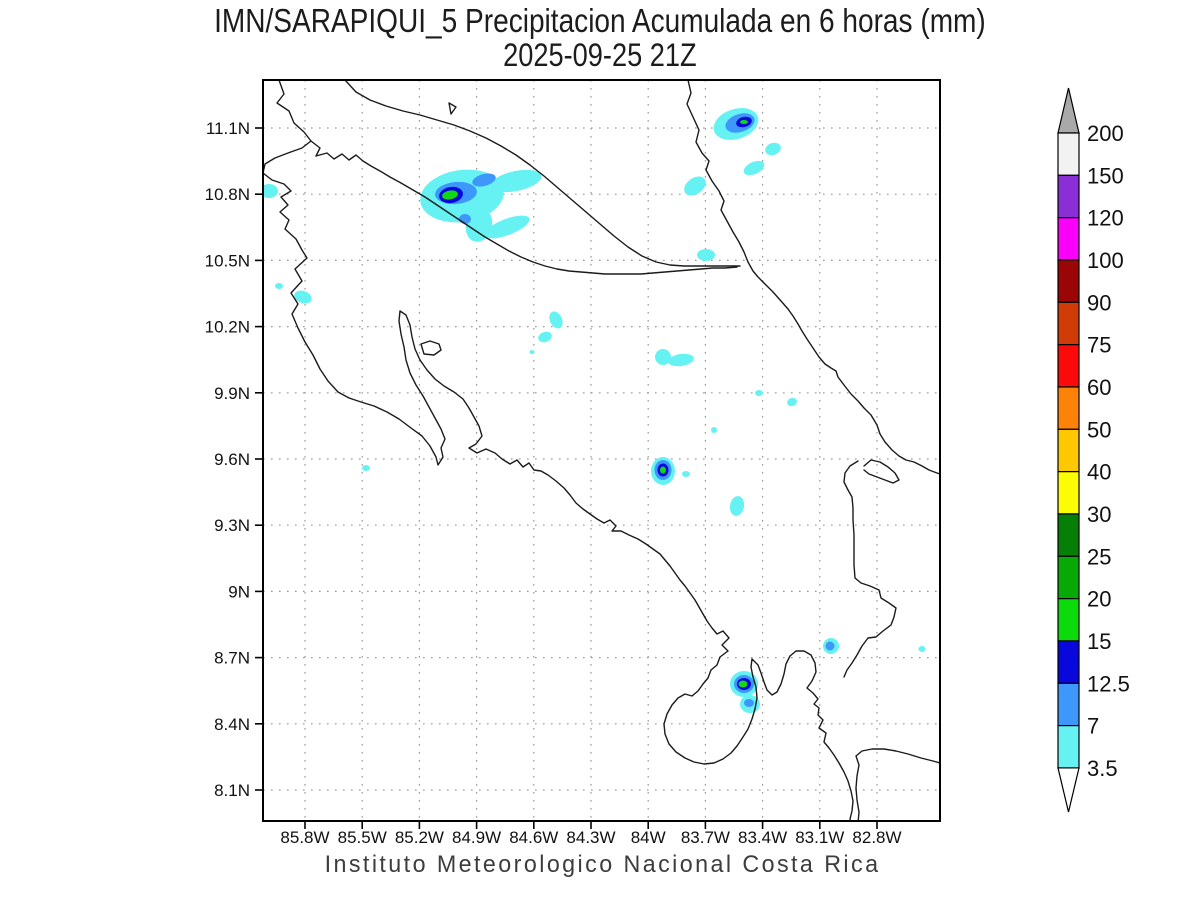  What do you see at coordinates (476, 837) in the screenshot?
I see `lon-tick-label: 84.9W` at bounding box center [476, 837].